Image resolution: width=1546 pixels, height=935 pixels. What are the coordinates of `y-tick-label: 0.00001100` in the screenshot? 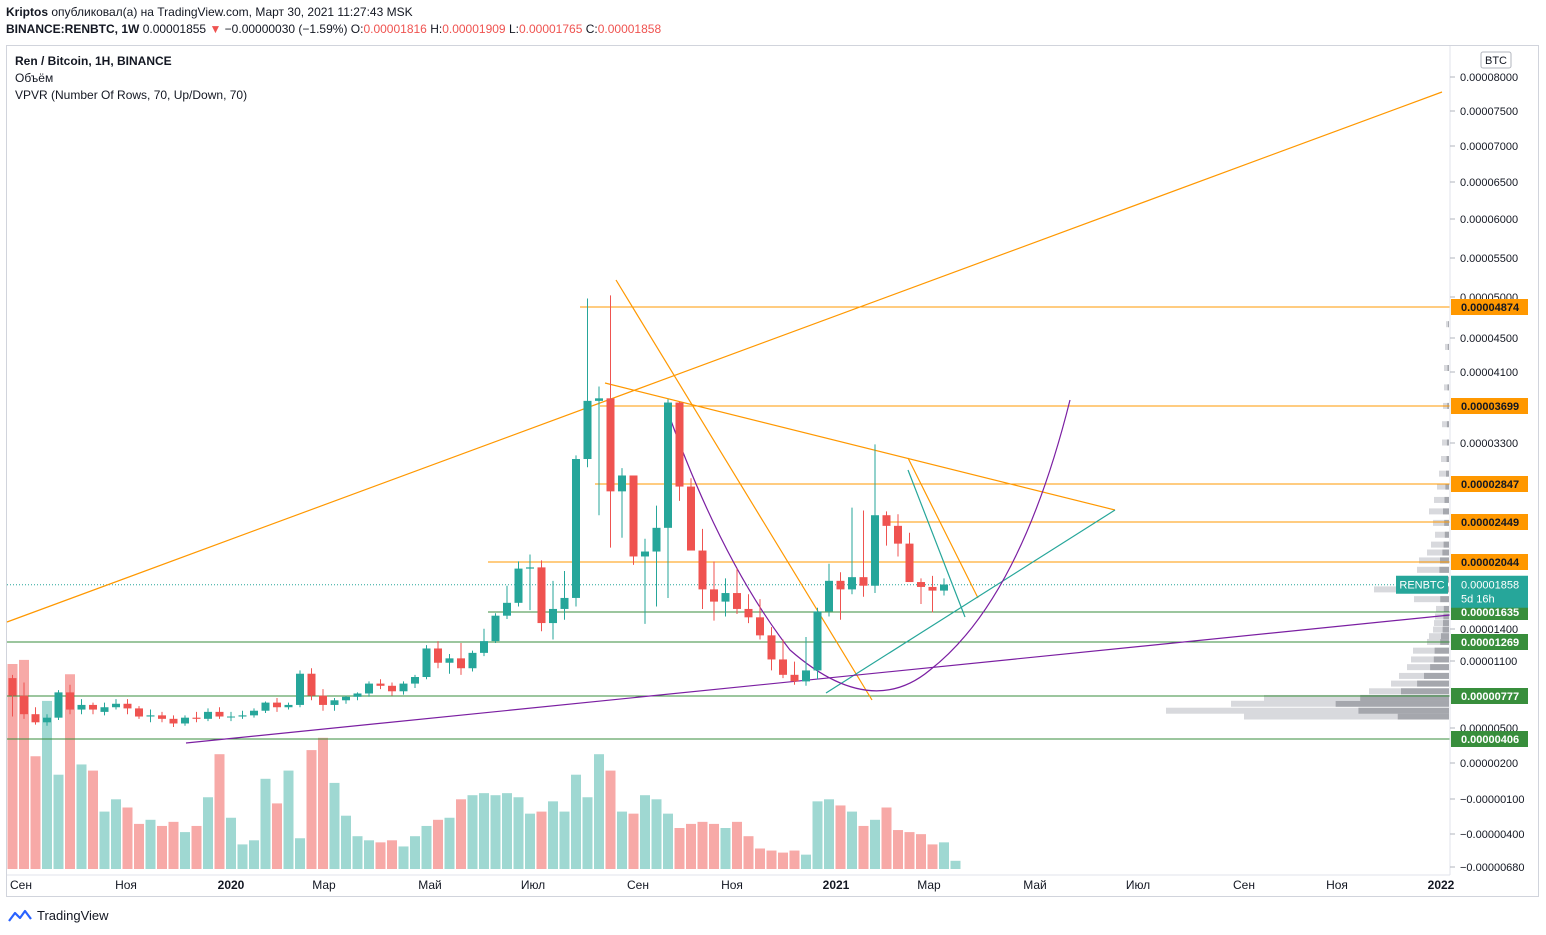 It's located at (1488, 662).